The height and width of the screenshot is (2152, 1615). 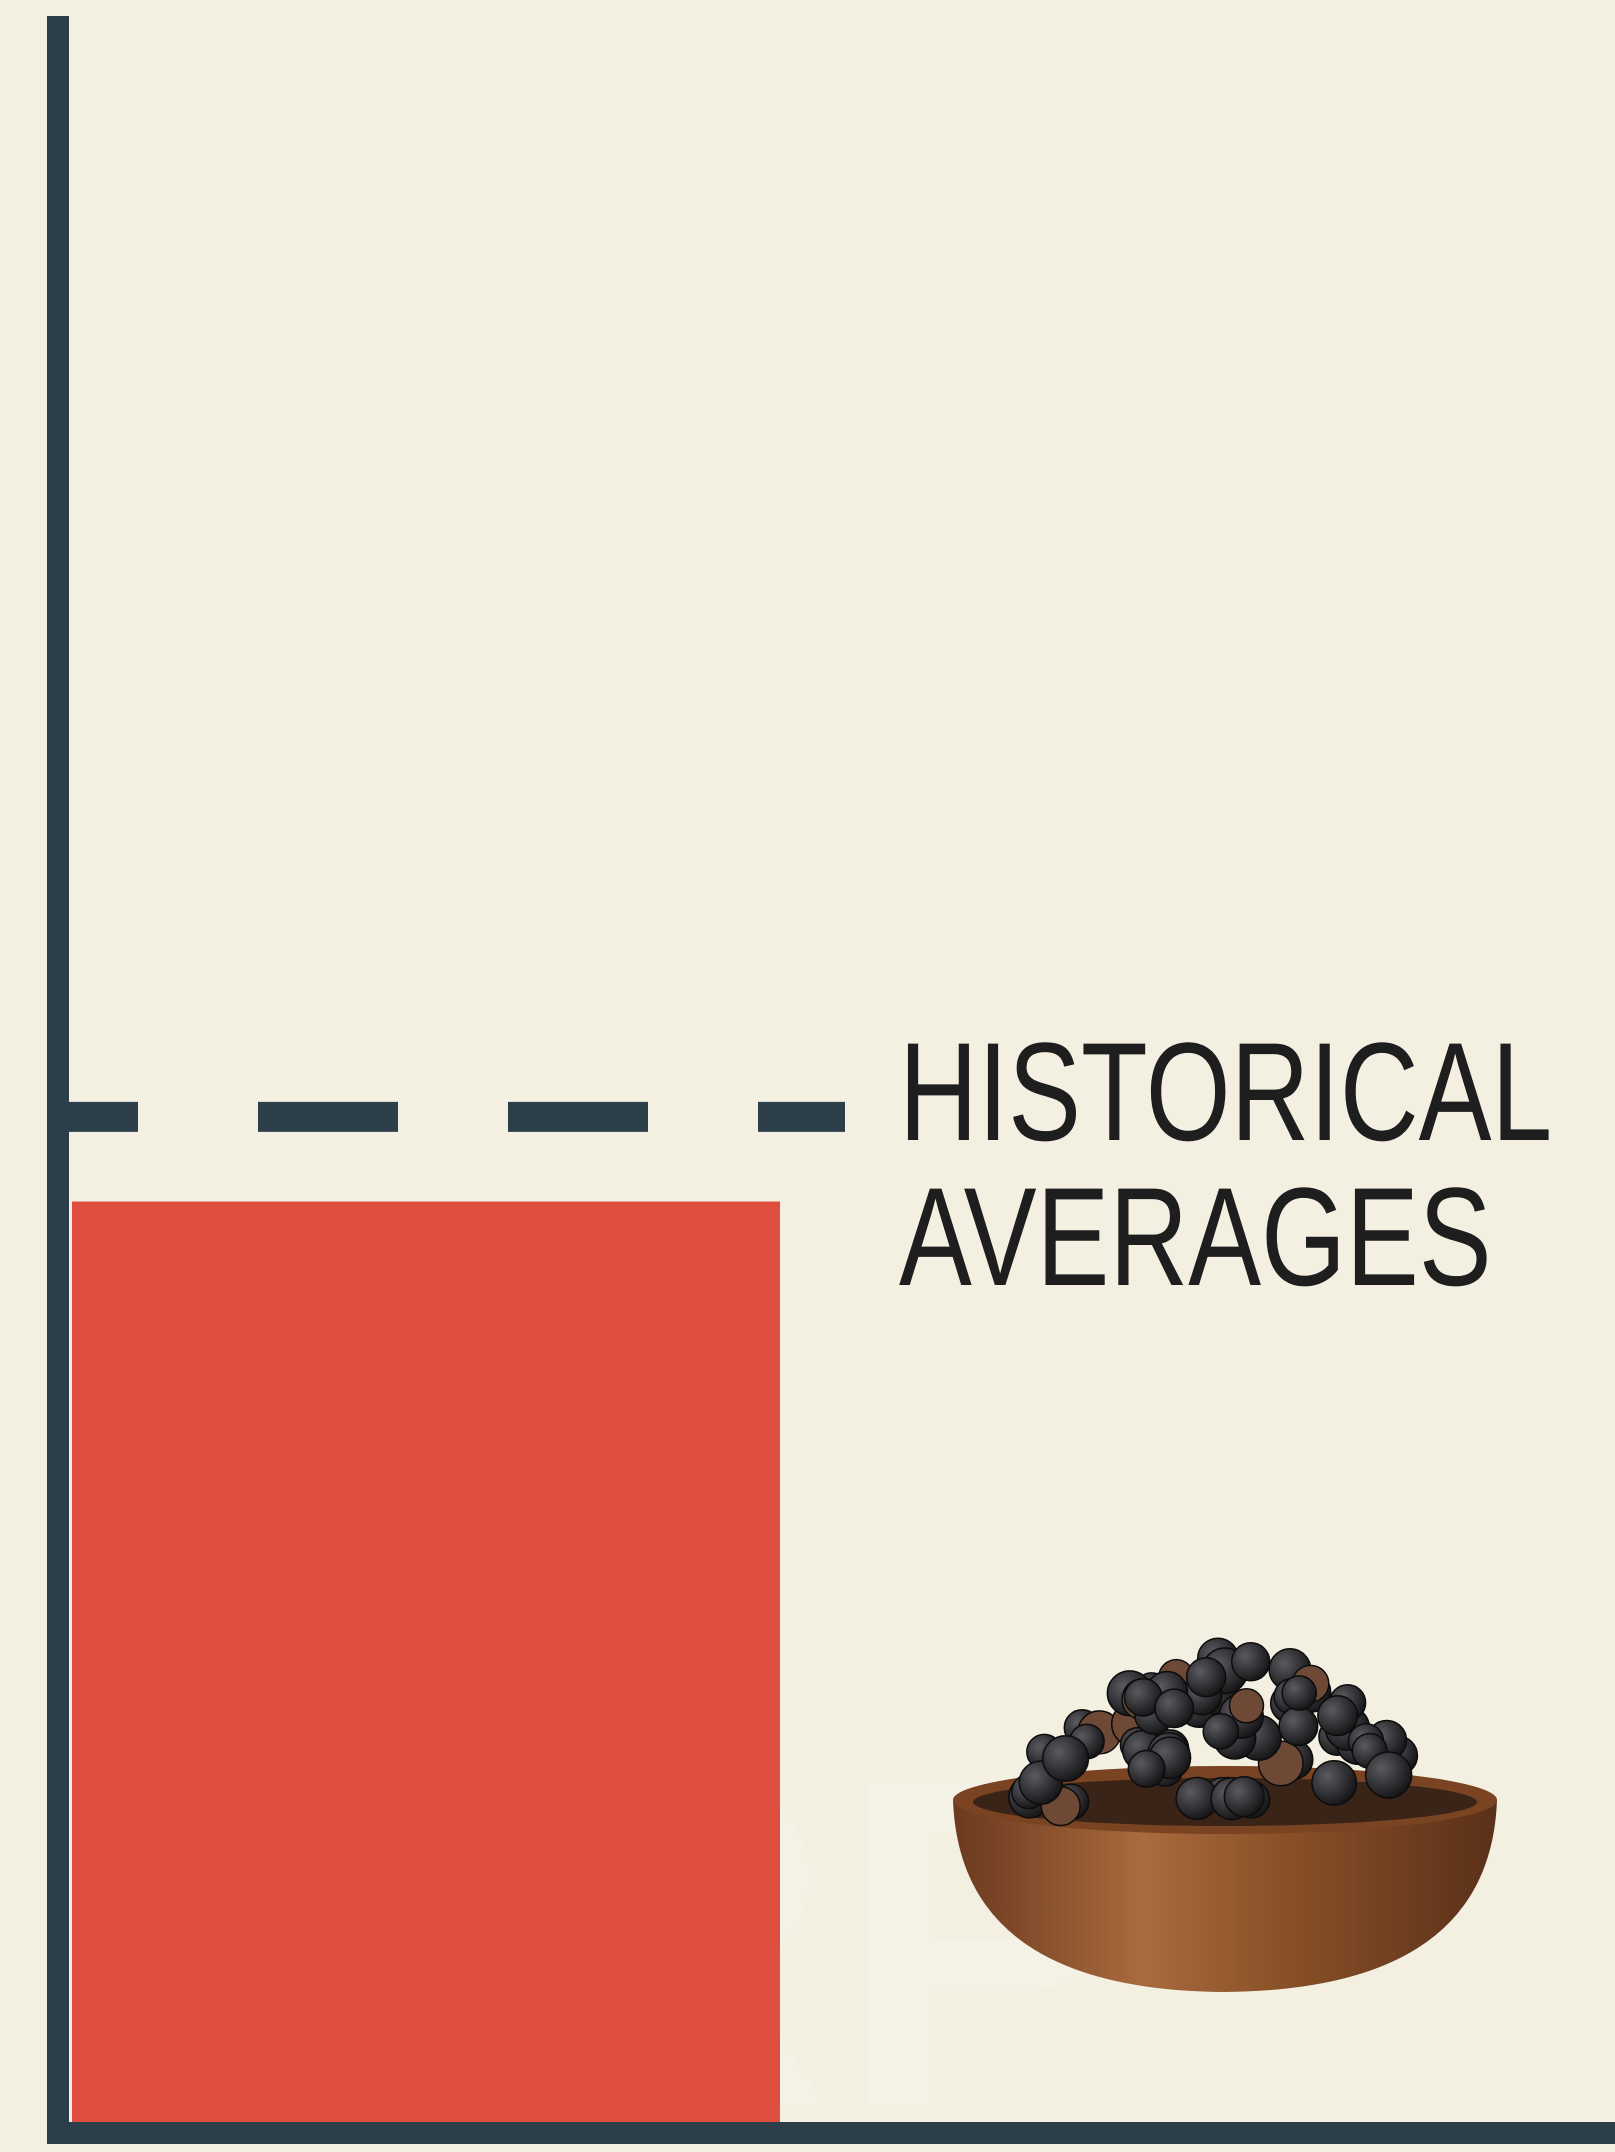 I want to click on bowl-body, so click(x=1225, y=1896).